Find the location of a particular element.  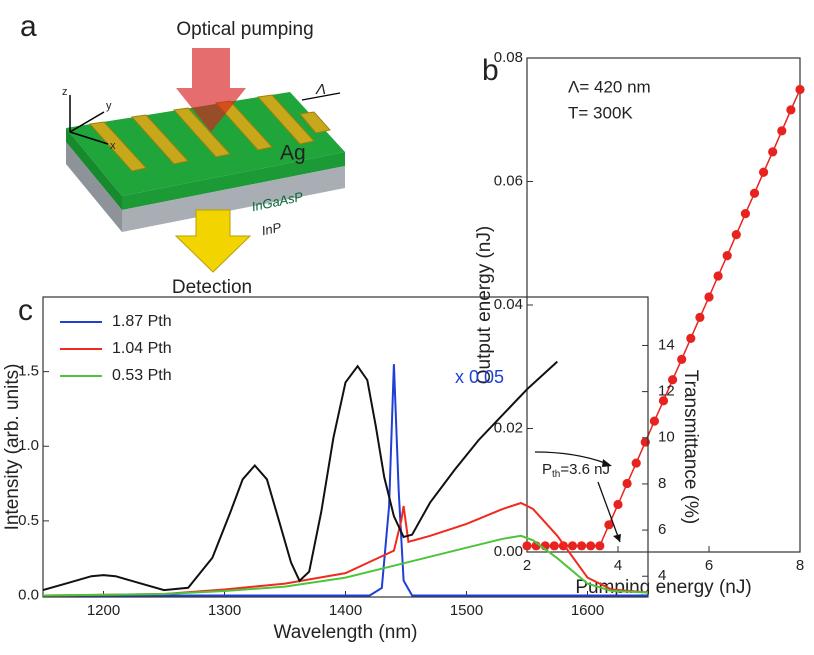

axis-x-label: x is located at coordinates (113, 146).